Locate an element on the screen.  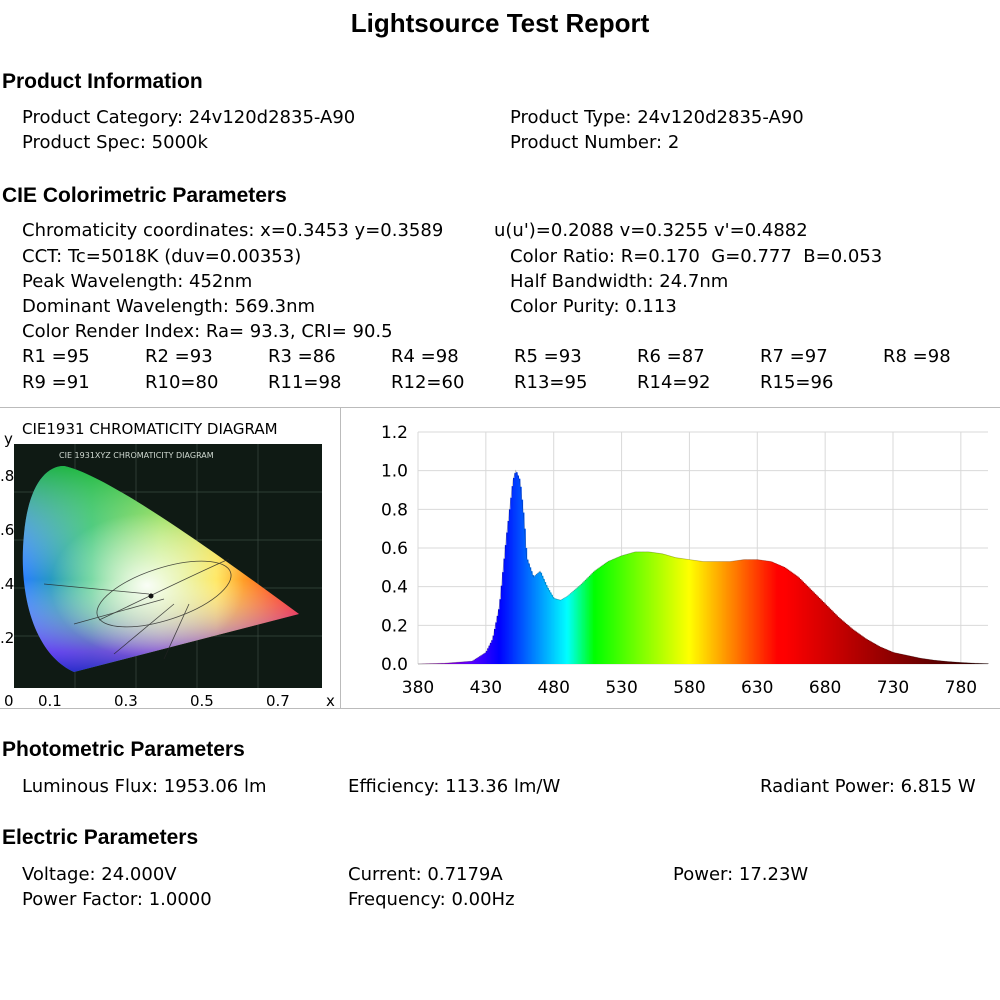
x-tick-label: 730 is located at coordinates (893, 688).